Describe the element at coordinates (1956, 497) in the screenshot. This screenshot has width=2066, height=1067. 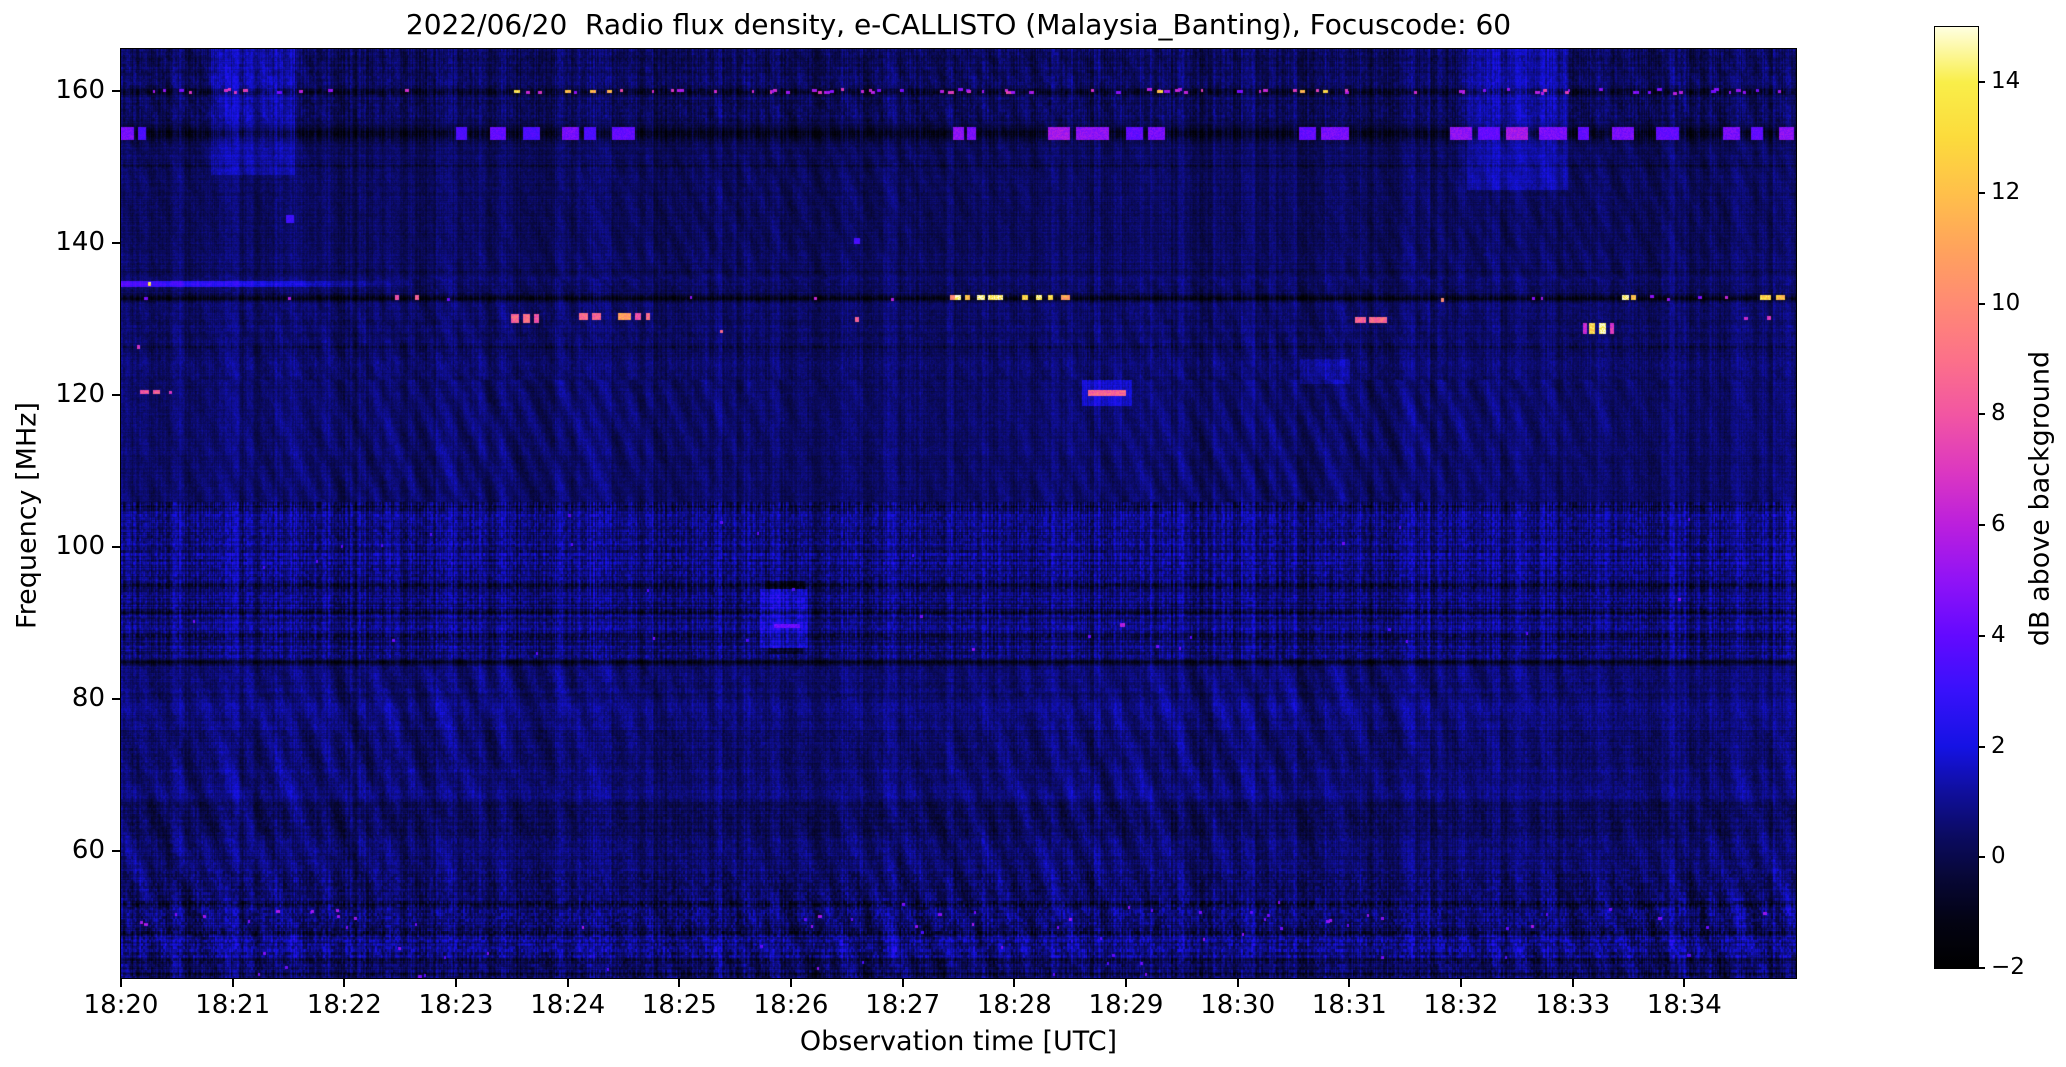
I see `colorbar-gradient` at that location.